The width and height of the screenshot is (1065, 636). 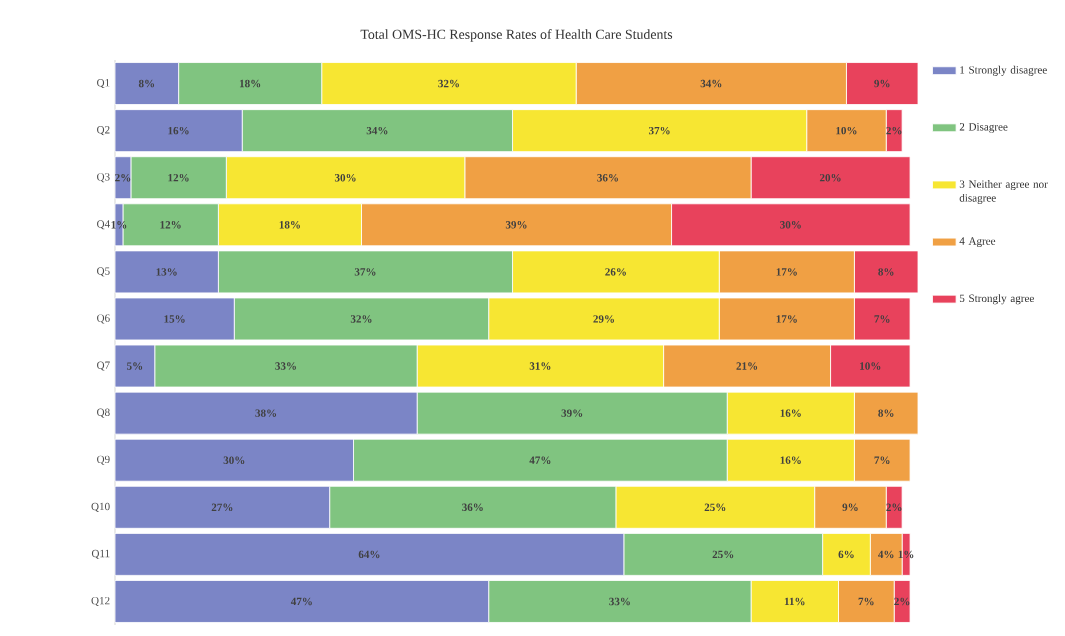 I want to click on y-tick-label: Q9, so click(x=103, y=460).